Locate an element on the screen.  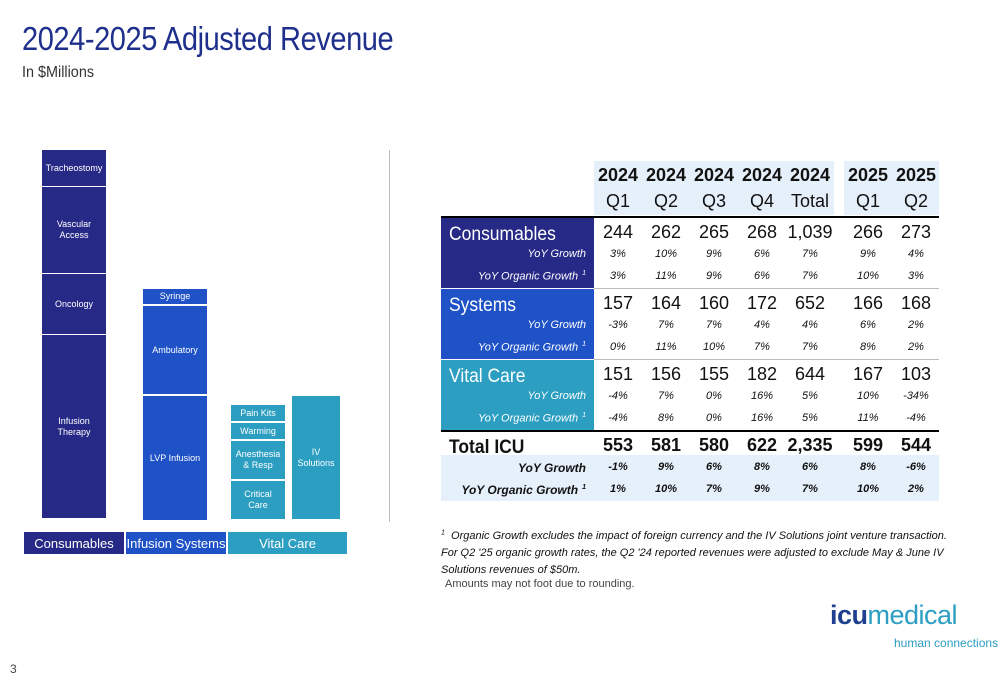
yoy-growth-cell: -4% is located at coordinates (618, 396).